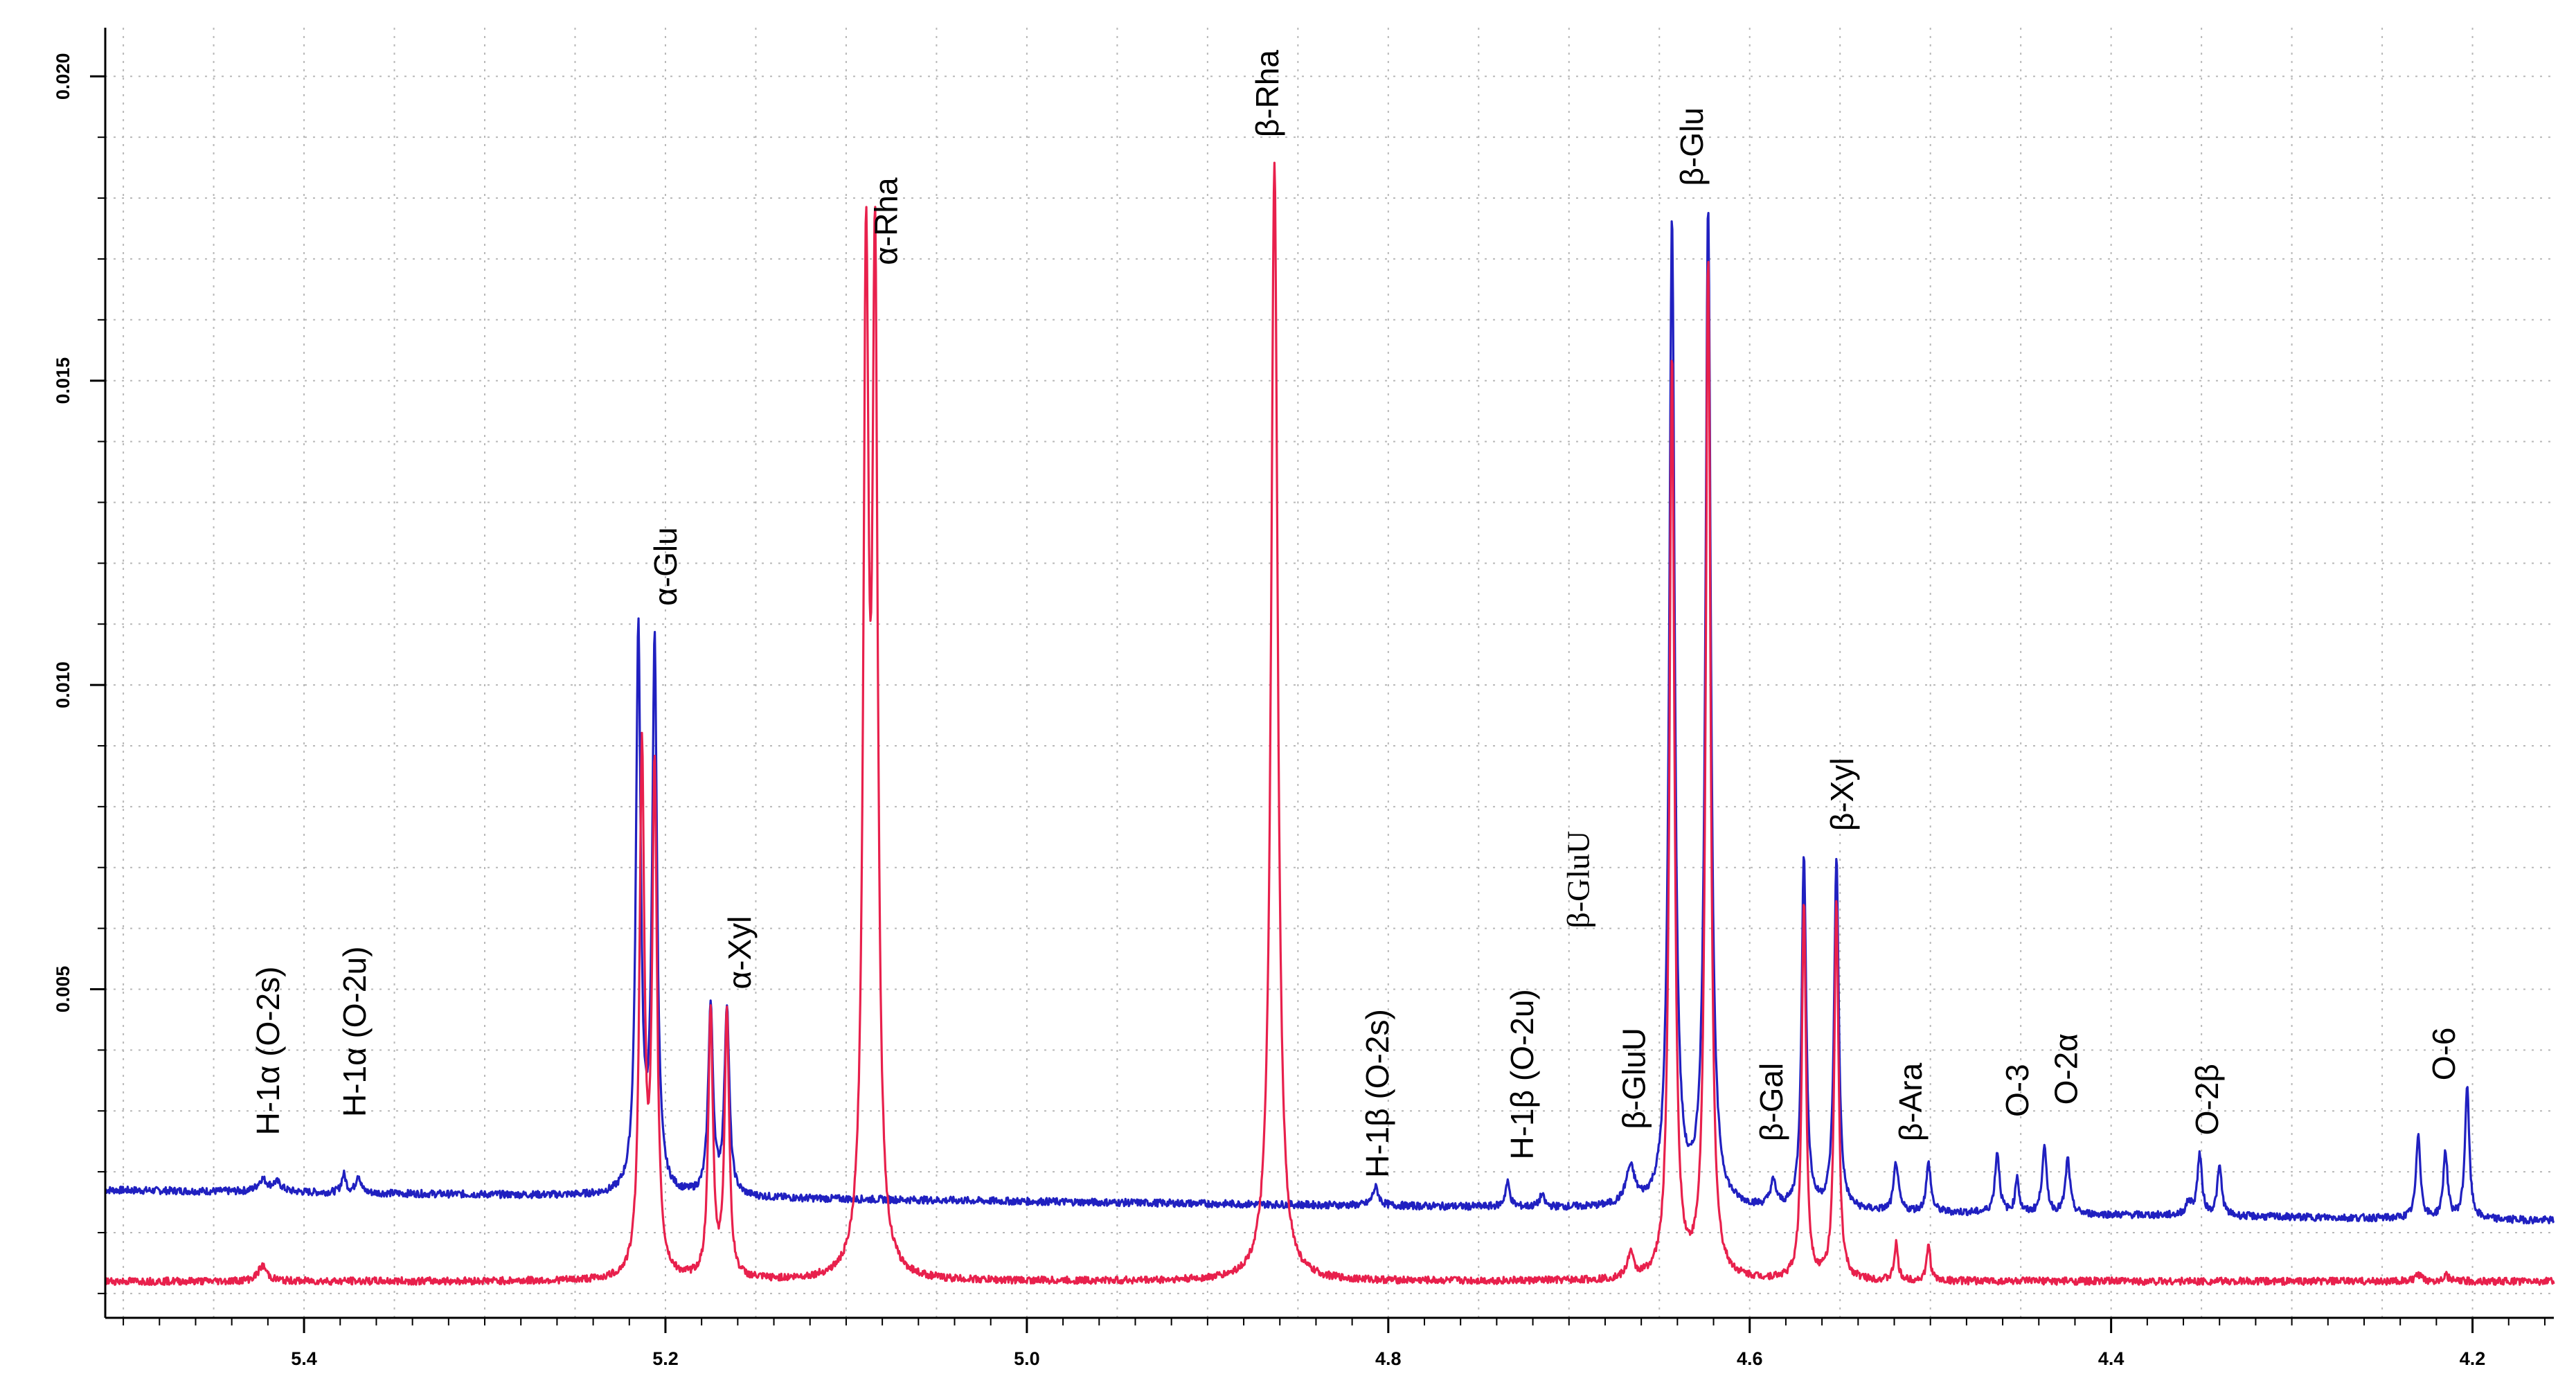 The width and height of the screenshot is (2576, 1394). I want to click on peak-label: H-1β (O-2u), so click(1522, 1074).